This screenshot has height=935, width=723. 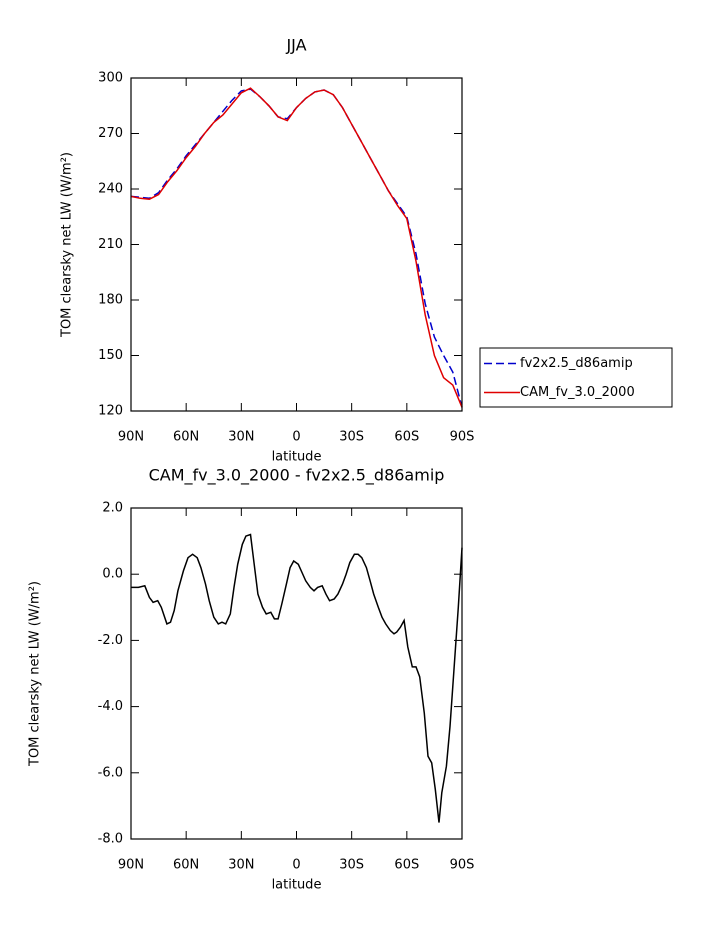 I want to click on legend-label: CAM_fv_3.0_2000, so click(x=577, y=392).